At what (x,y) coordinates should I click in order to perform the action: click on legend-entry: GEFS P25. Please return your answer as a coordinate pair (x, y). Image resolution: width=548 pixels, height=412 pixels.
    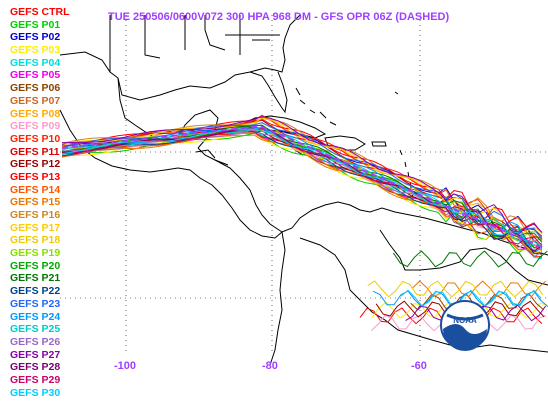
    Looking at the image, I should click on (35, 329).